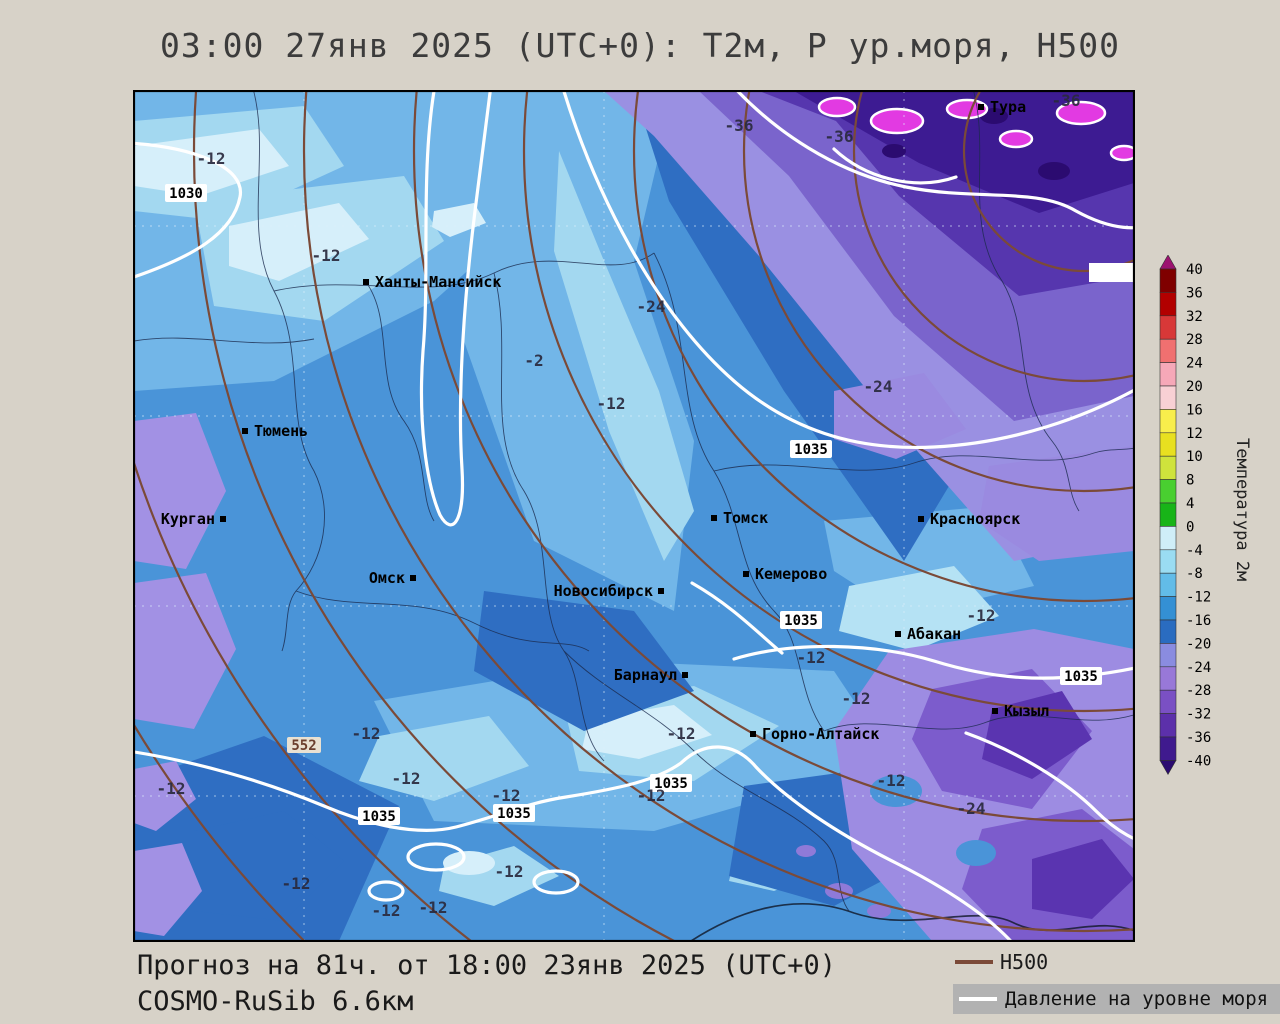 The height and width of the screenshot is (1024, 1280). What do you see at coordinates (1242, 510) in the screenshot?
I see `colorbar-title: Температура 2м` at bounding box center [1242, 510].